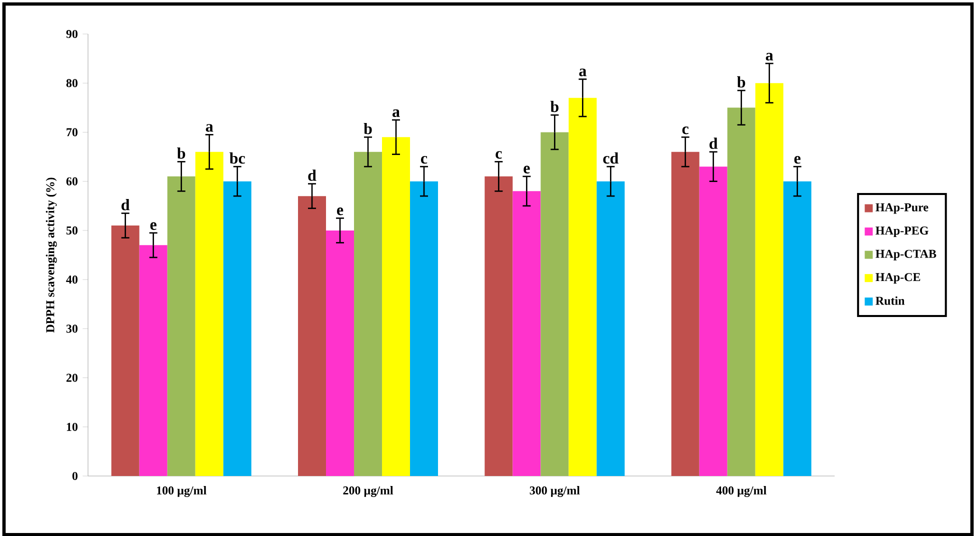 Image resolution: width=977 pixels, height=536 pixels. What do you see at coordinates (51, 255) in the screenshot?
I see `y-axis-title: DPPH scavenging activity (%)` at bounding box center [51, 255].